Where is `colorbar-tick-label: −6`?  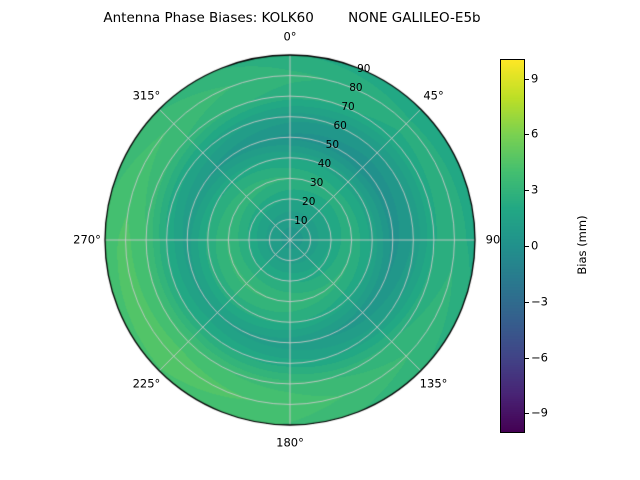 colorbar-tick-label: −6 is located at coordinates (539, 356).